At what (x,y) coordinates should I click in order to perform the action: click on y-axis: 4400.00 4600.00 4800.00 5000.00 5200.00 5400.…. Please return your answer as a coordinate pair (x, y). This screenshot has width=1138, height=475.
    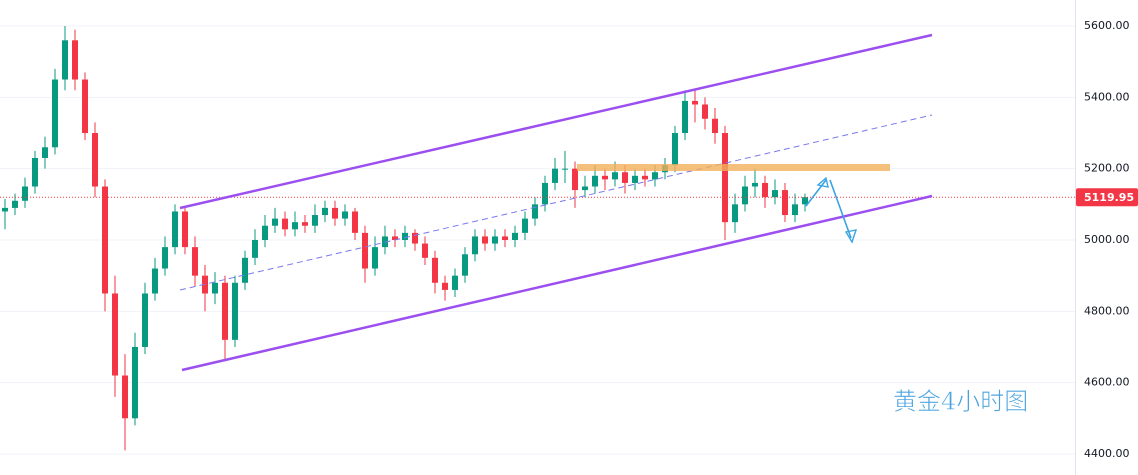
    Looking at the image, I should click on (1107, 239).